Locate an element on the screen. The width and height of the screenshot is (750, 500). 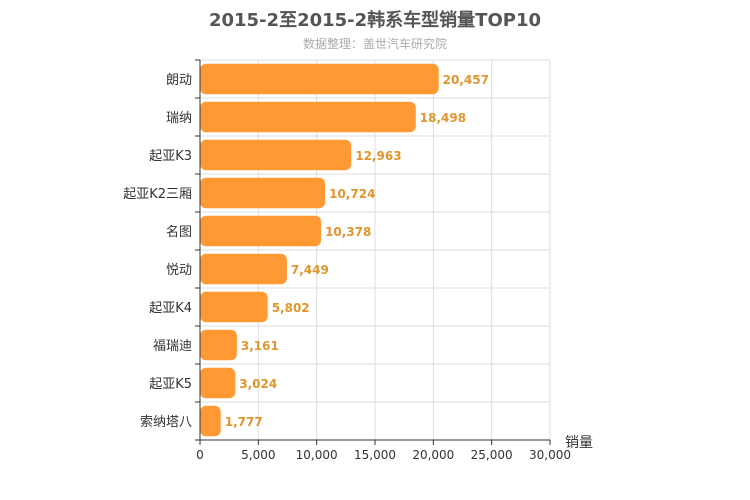
data-label: 7,449 is located at coordinates (310, 270).